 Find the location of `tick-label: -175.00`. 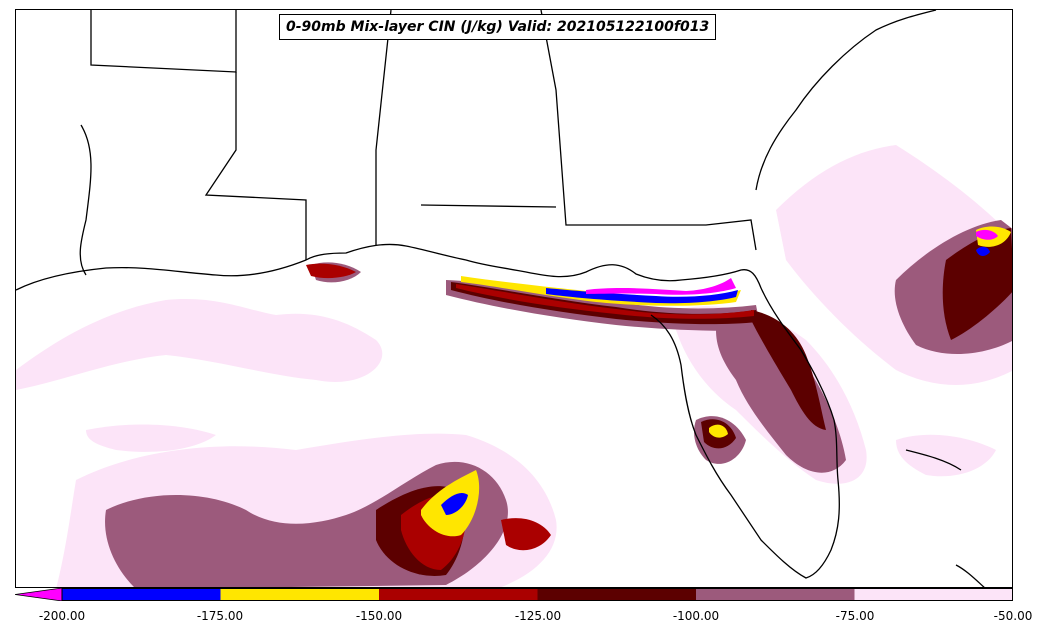

tick-label: -175.00 is located at coordinates (220, 616).